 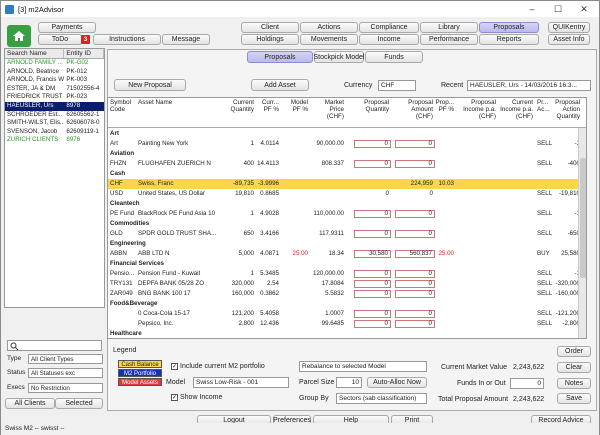 I want to click on tab-holdings: Holdings, so click(x=270, y=39).